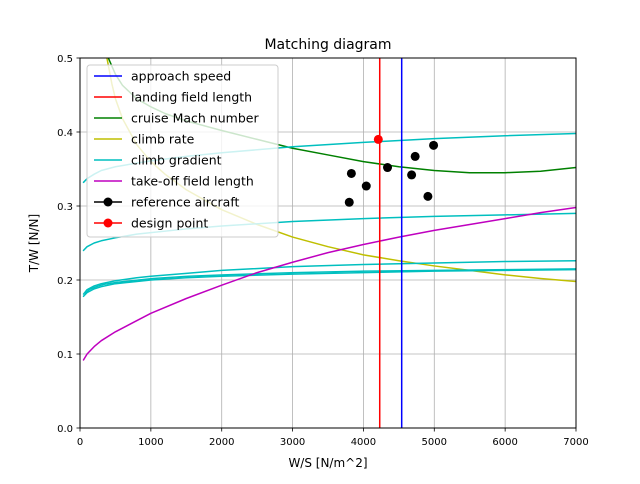 This screenshot has height=484, width=640. What do you see at coordinates (327, 463) in the screenshot?
I see `x-axis-label: W/S [N/m^2]` at bounding box center [327, 463].